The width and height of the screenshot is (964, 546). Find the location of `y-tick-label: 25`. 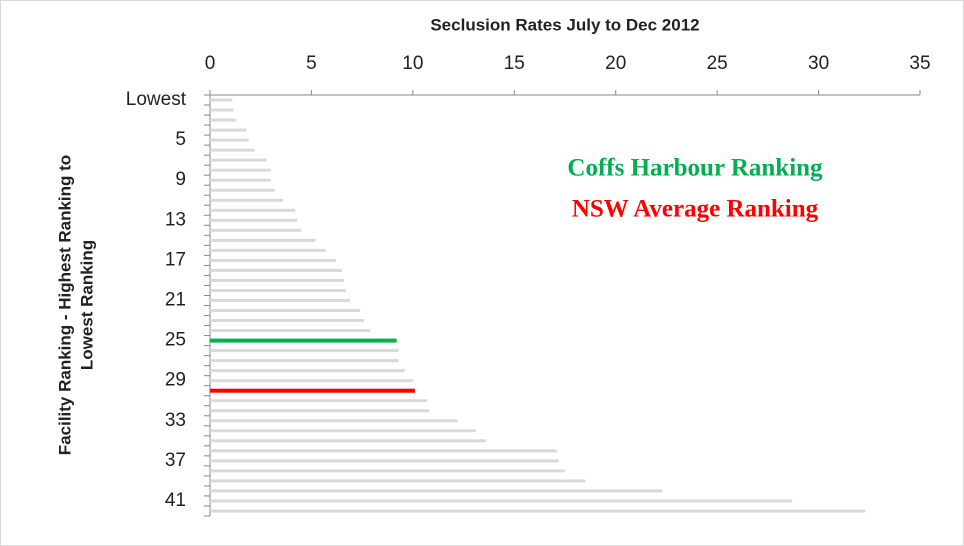

y-tick-label: 25 is located at coordinates (175, 340).